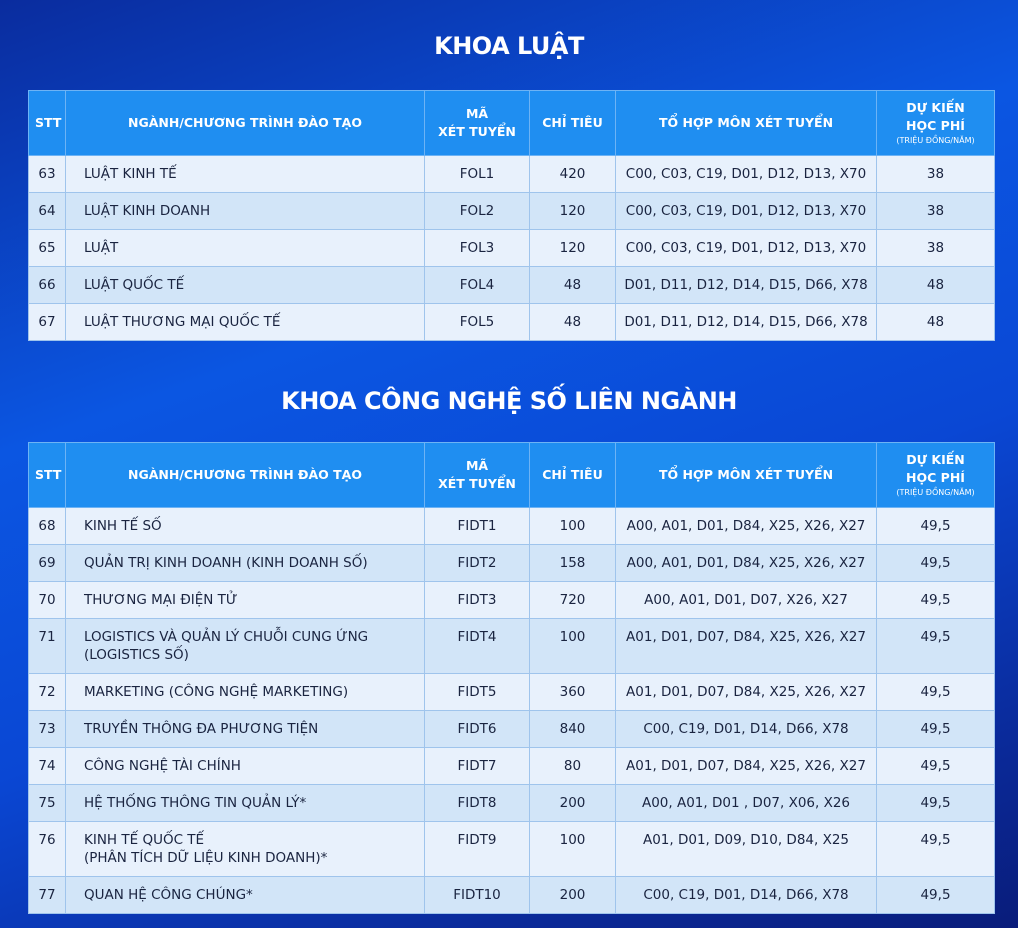 Image resolution: width=1018 pixels, height=928 pixels. What do you see at coordinates (47, 692) in the screenshot?
I see `cell: 72` at bounding box center [47, 692].